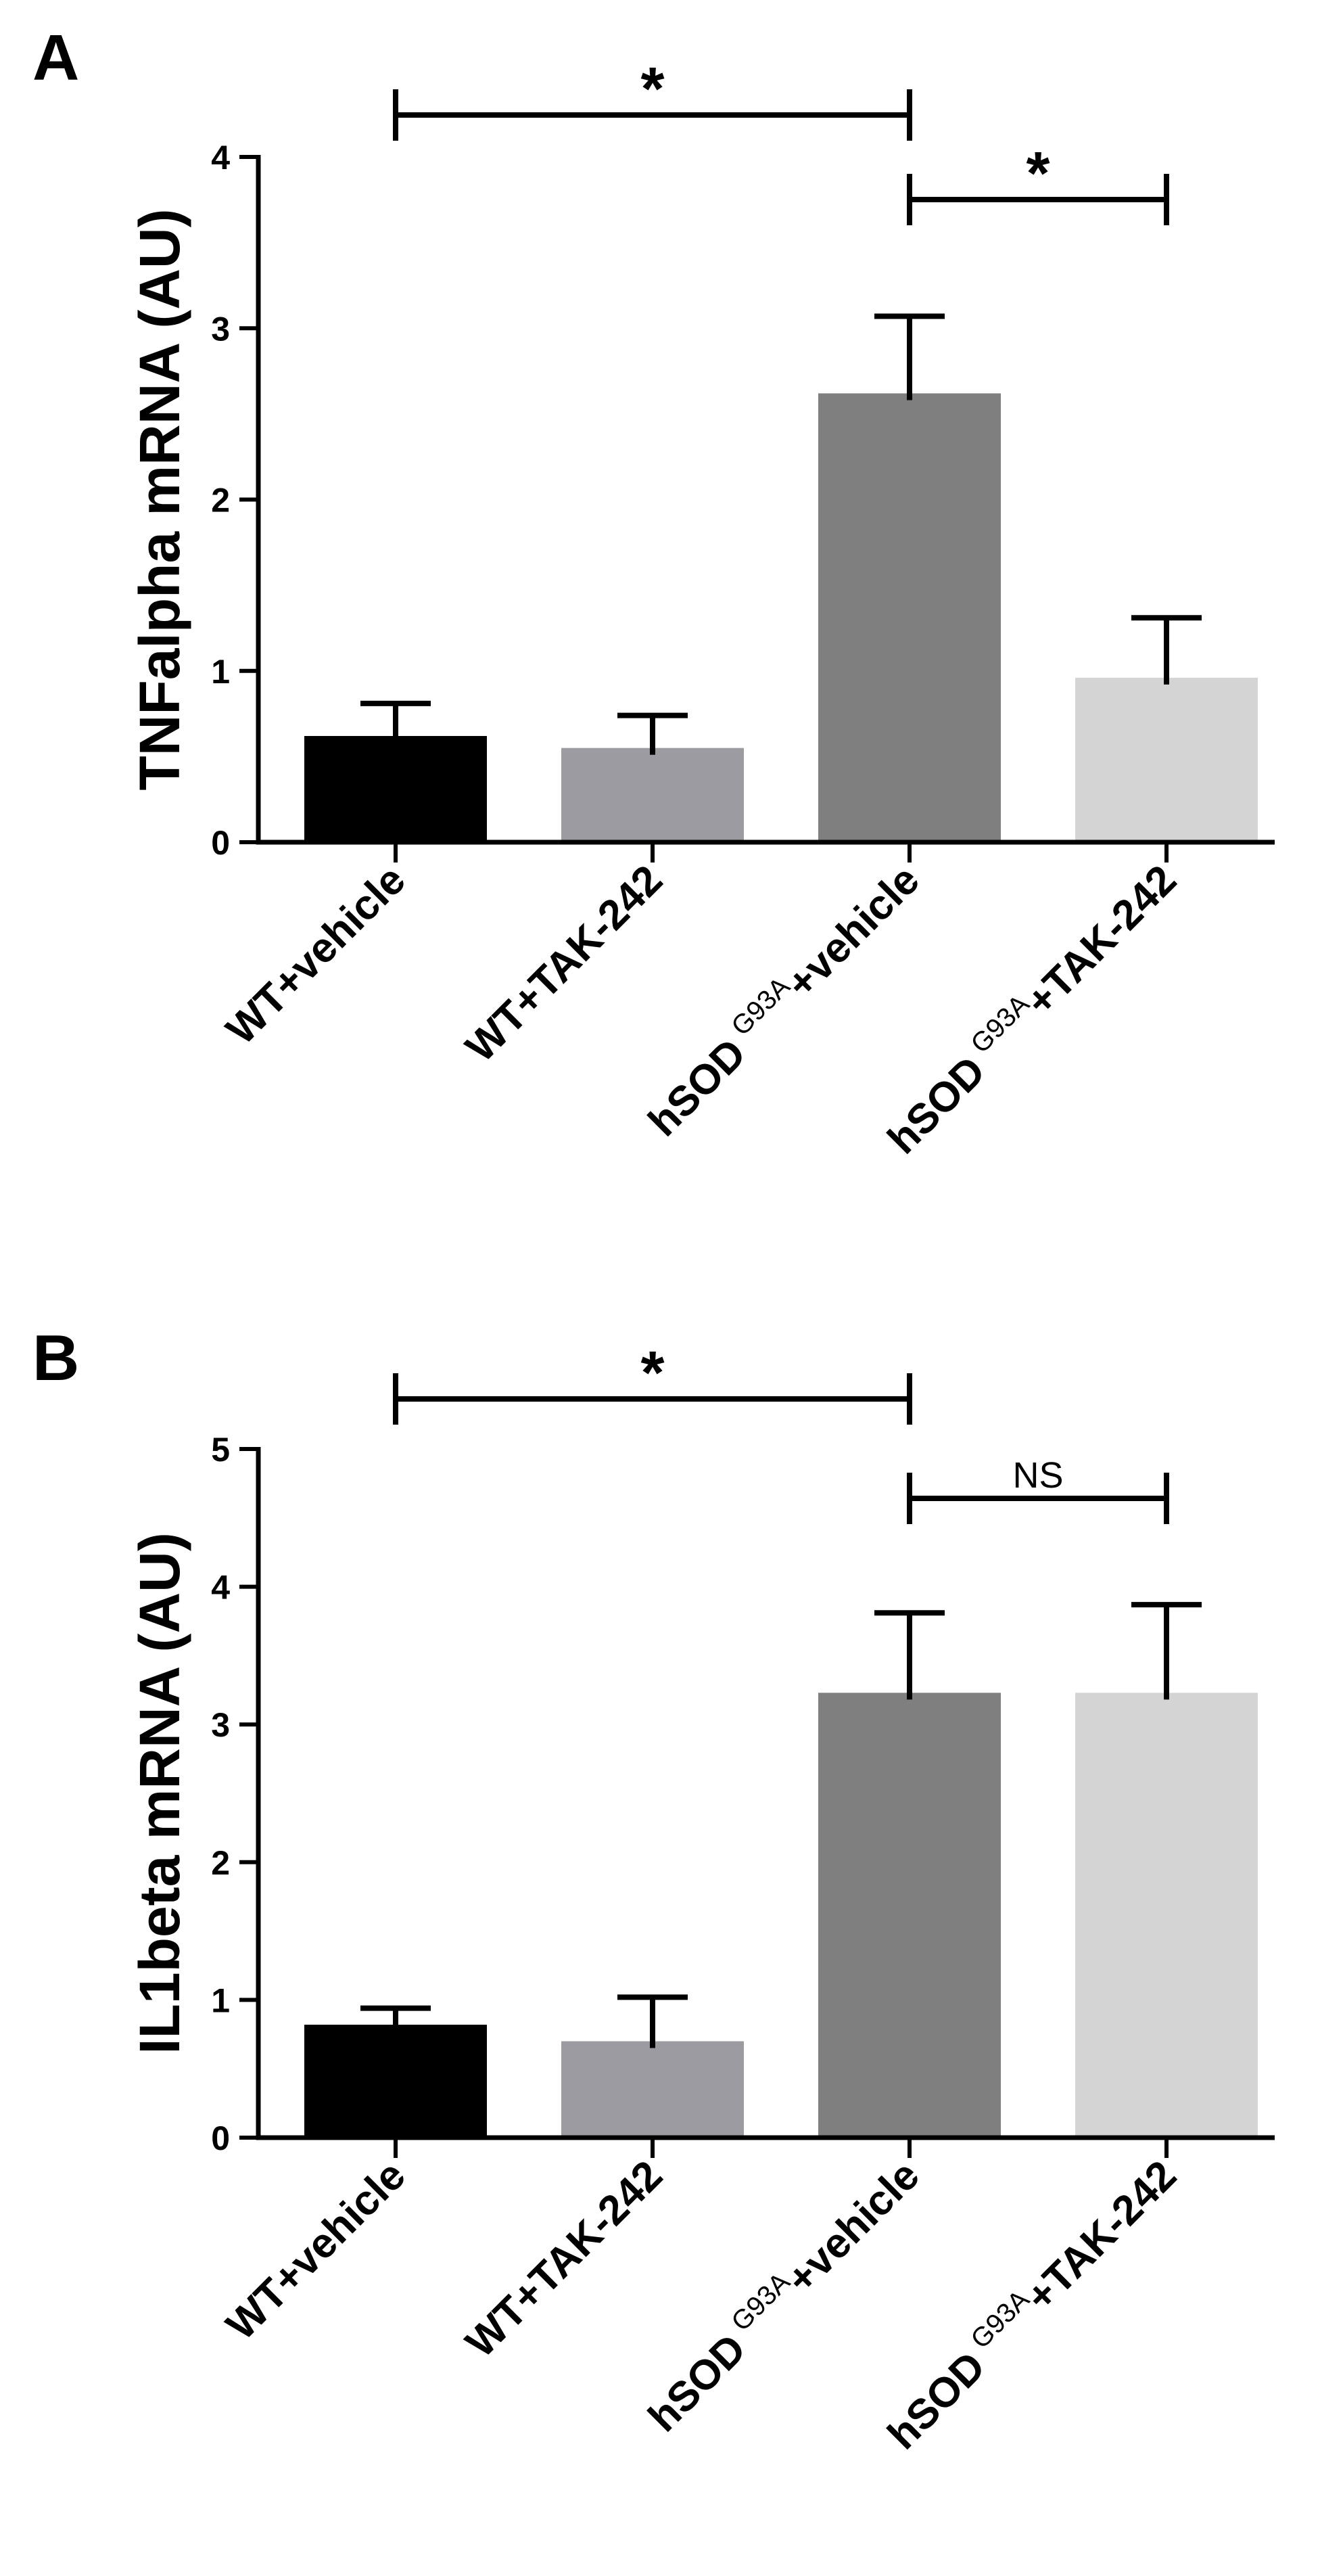 Image resolution: width=1320 pixels, height=2576 pixels. I want to click on y-tick-label: 5, so click(220, 1450).